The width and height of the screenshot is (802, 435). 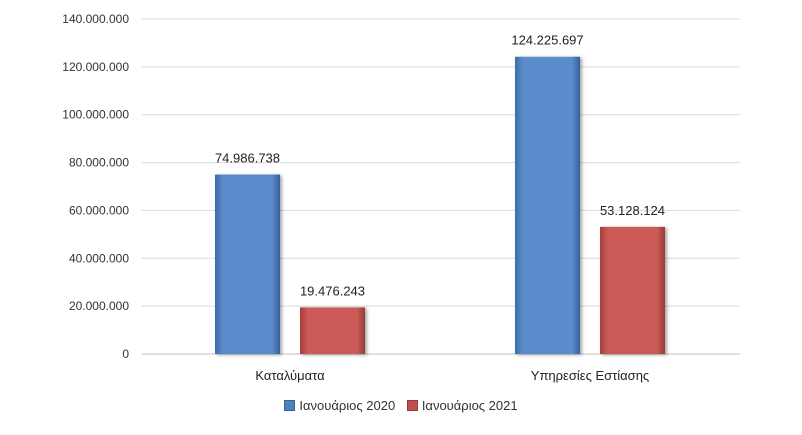 I want to click on y-tick-label: 60.000.000, so click(x=99, y=210).